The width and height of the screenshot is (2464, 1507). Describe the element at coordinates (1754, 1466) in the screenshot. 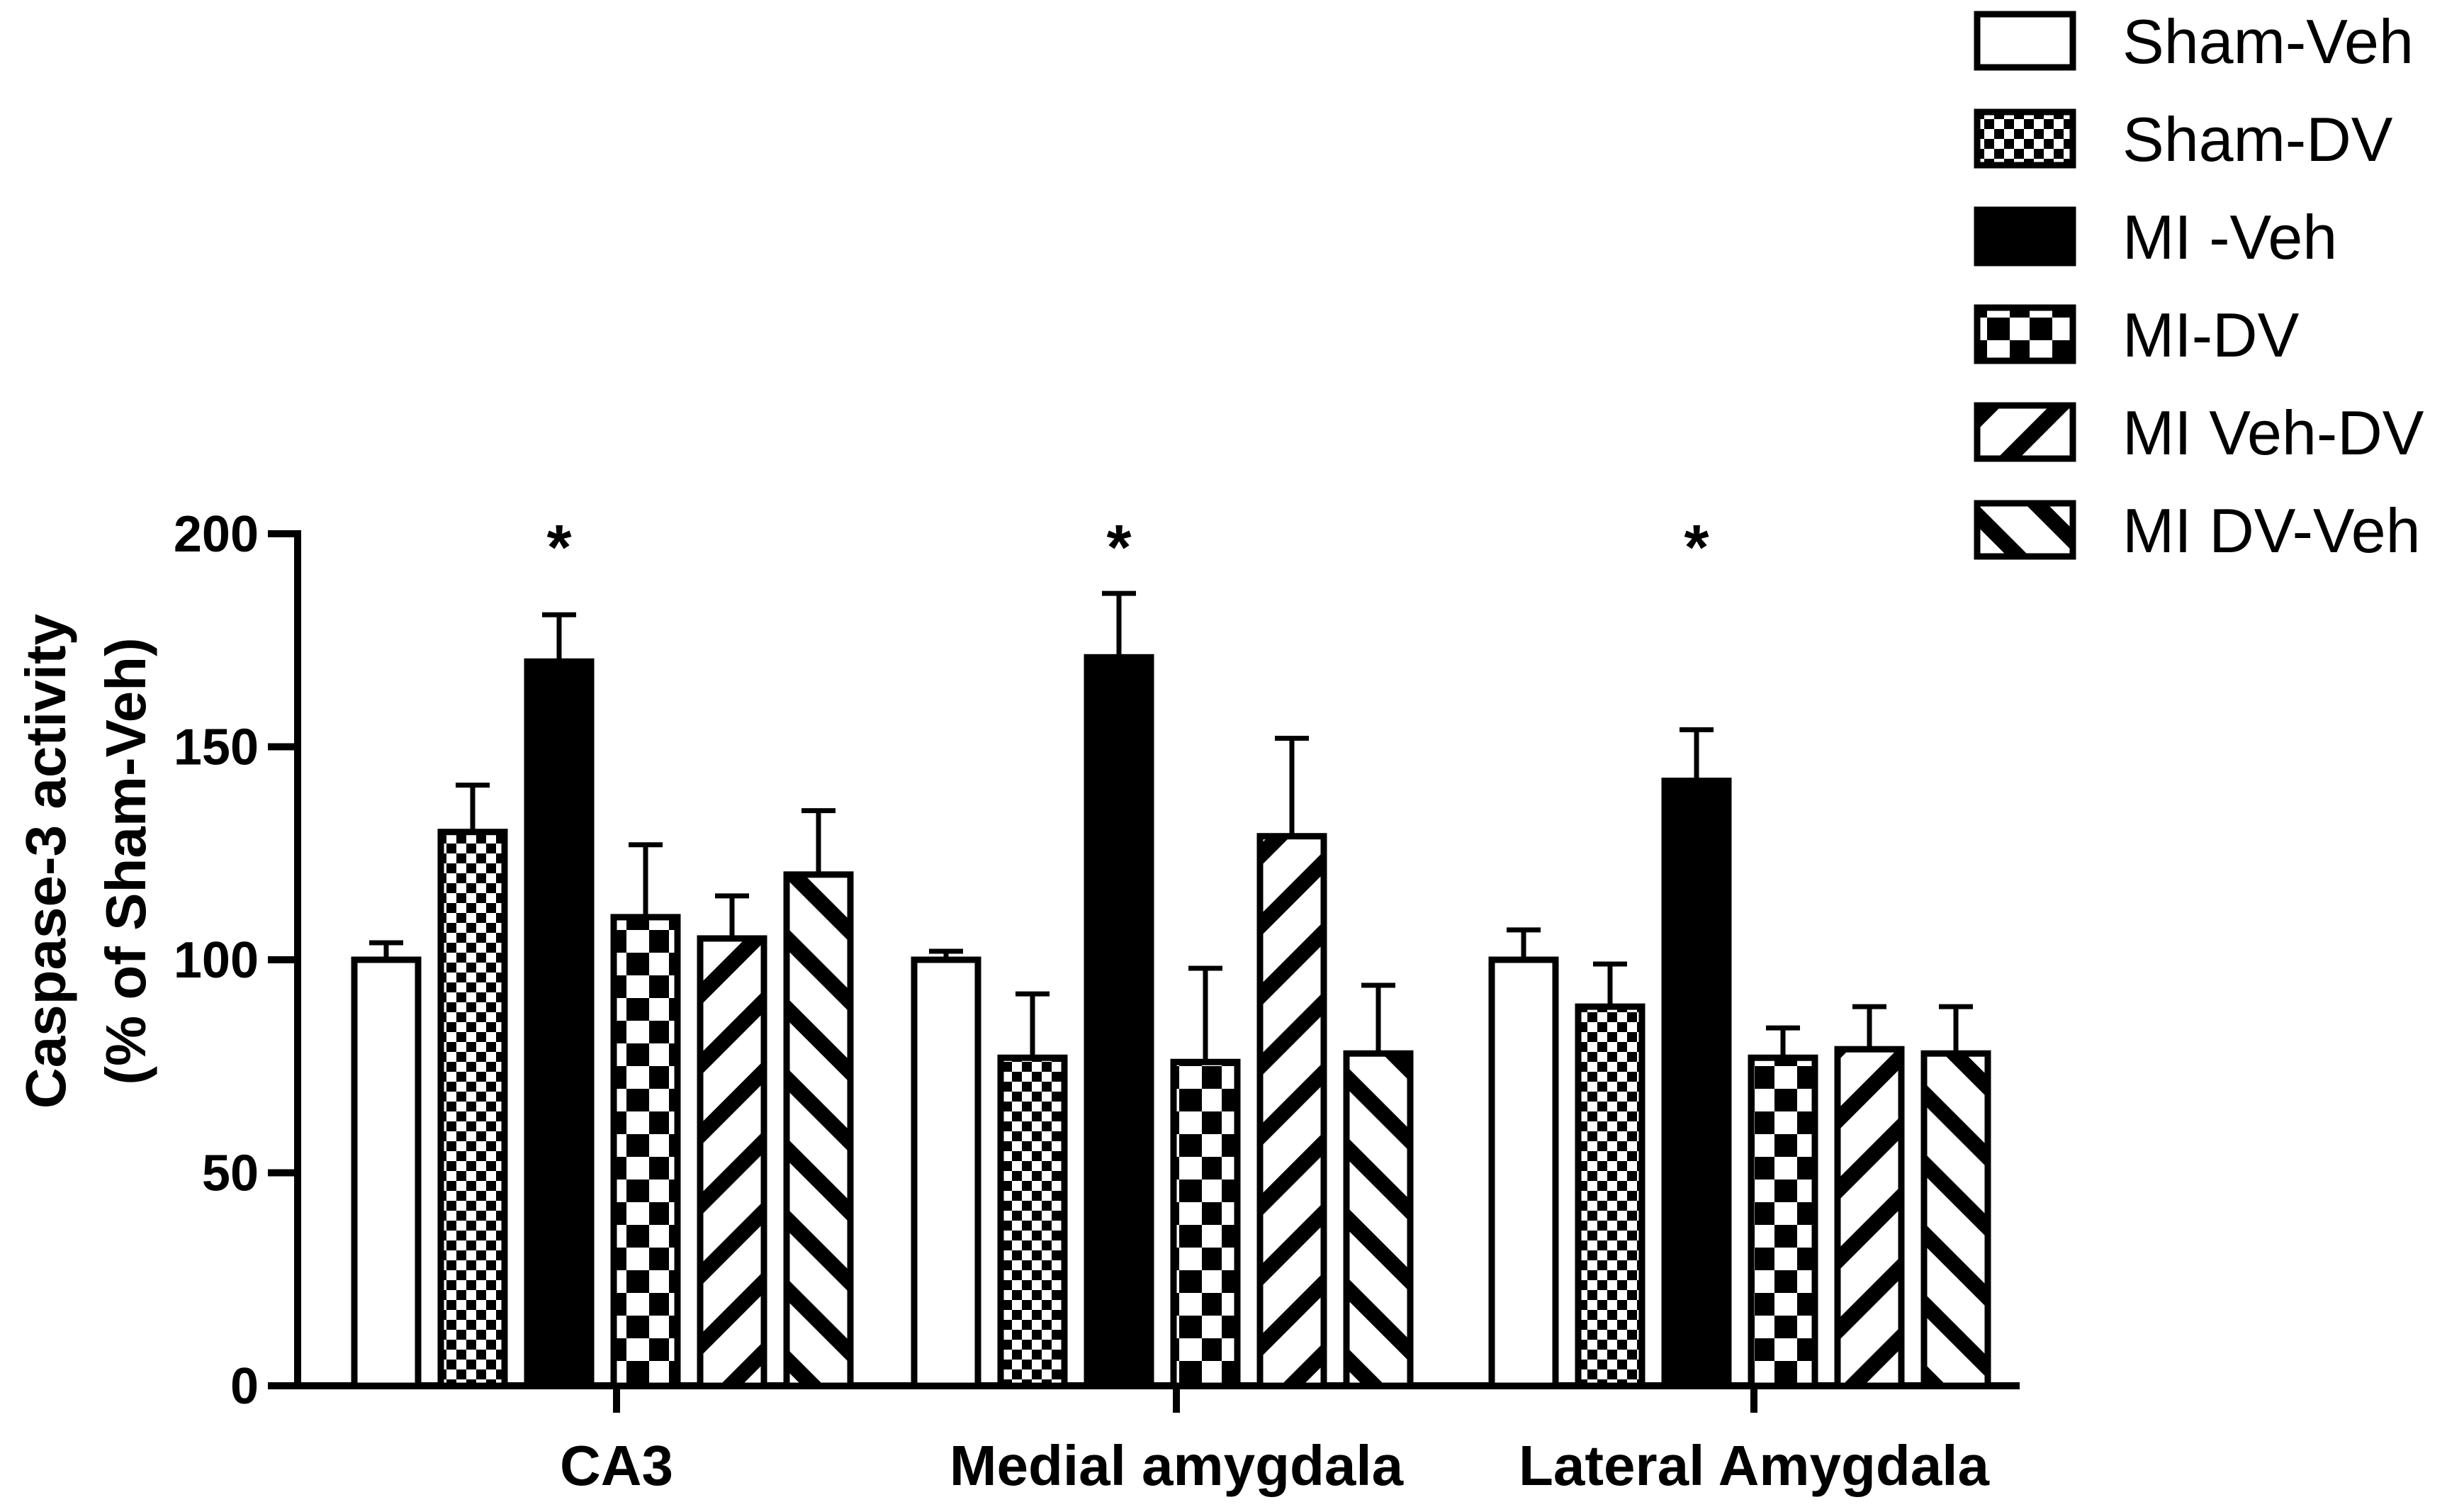

I see `category-label-lateral-amygdala: Lateral Amygdala` at that location.